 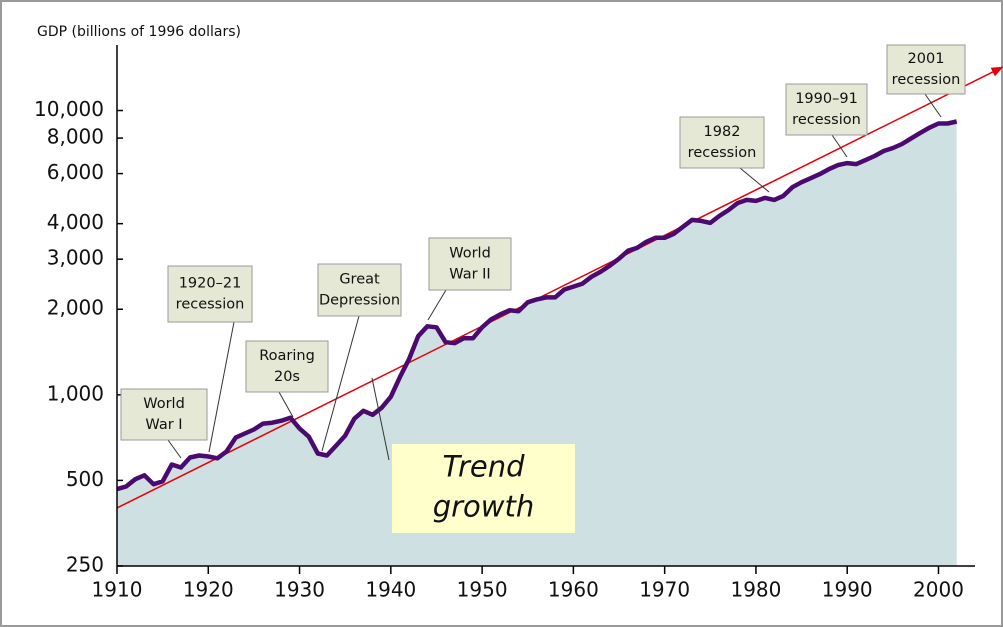 What do you see at coordinates (287, 377) in the screenshot?
I see `annotation-label: 20s` at bounding box center [287, 377].